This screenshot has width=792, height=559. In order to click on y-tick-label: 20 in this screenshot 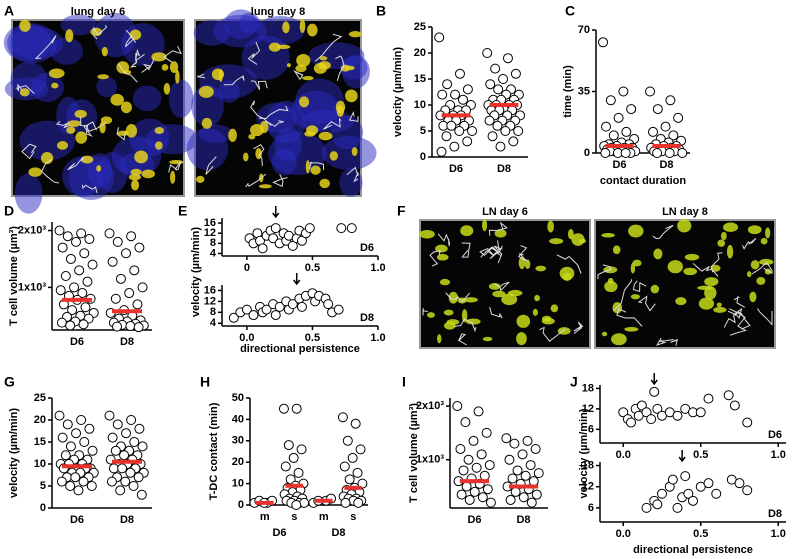, I will do `click(40, 420)`.